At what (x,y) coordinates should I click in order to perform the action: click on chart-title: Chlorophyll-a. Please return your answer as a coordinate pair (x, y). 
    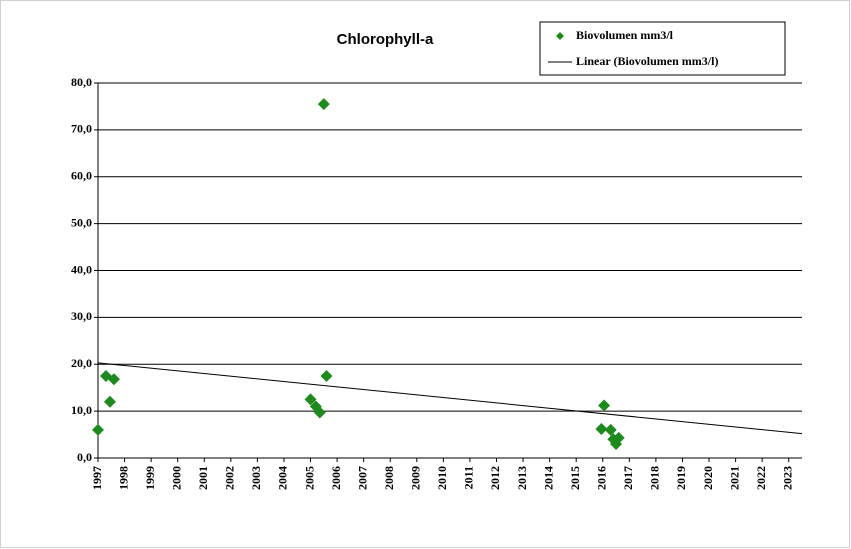
    Looking at the image, I should click on (385, 39).